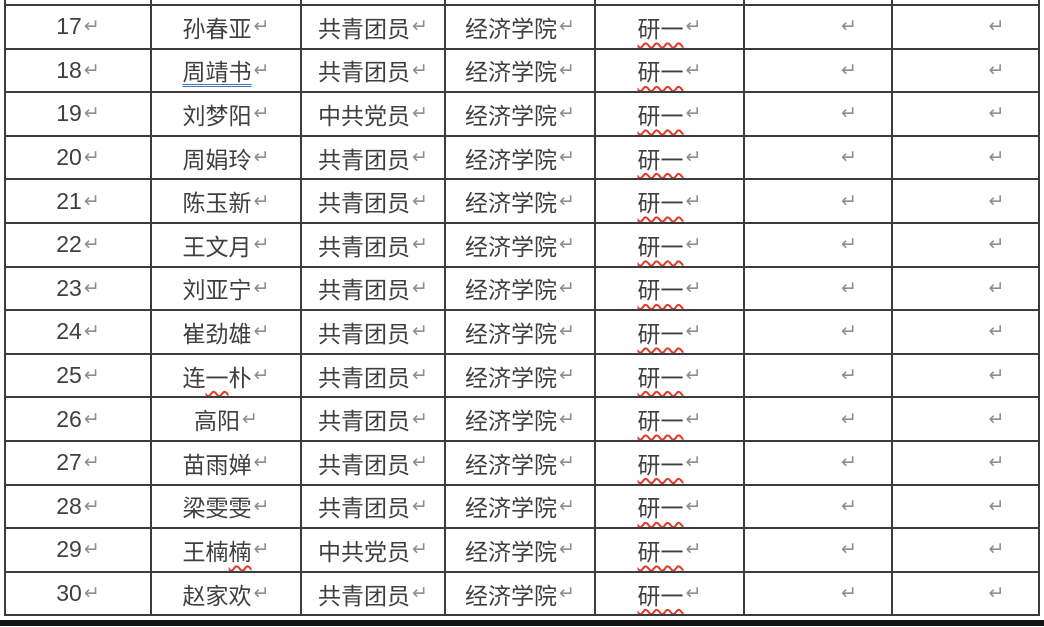 Image resolution: width=1044 pixels, height=627 pixels. What do you see at coordinates (78, 594) in the screenshot?
I see `cell-number: 30 ↵` at bounding box center [78, 594].